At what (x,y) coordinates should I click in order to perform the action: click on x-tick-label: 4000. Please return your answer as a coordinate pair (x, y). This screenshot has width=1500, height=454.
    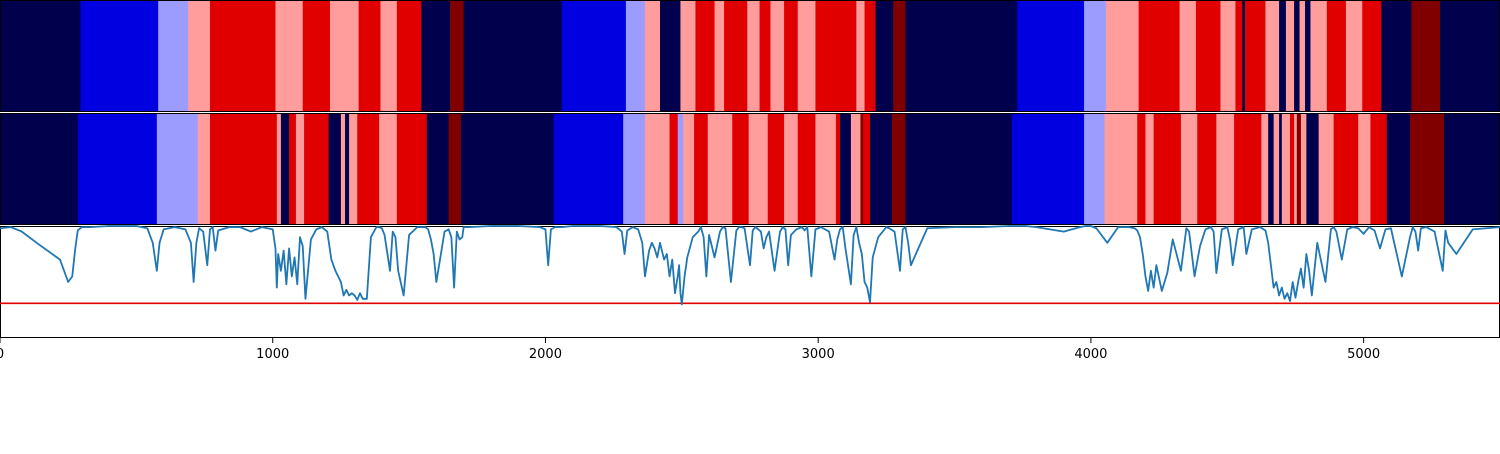
    Looking at the image, I should click on (1090, 354).